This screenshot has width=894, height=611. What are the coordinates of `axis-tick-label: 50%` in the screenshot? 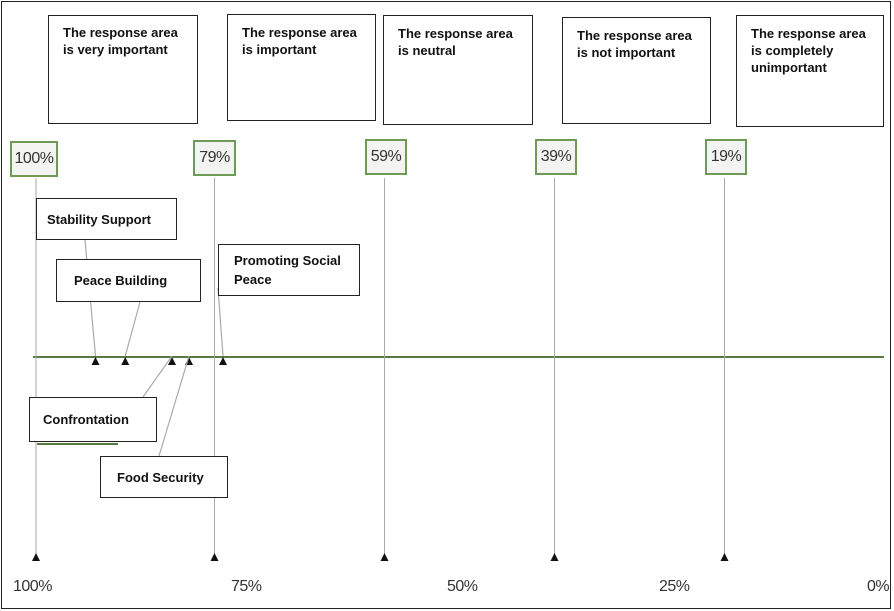 It's located at (462, 586).